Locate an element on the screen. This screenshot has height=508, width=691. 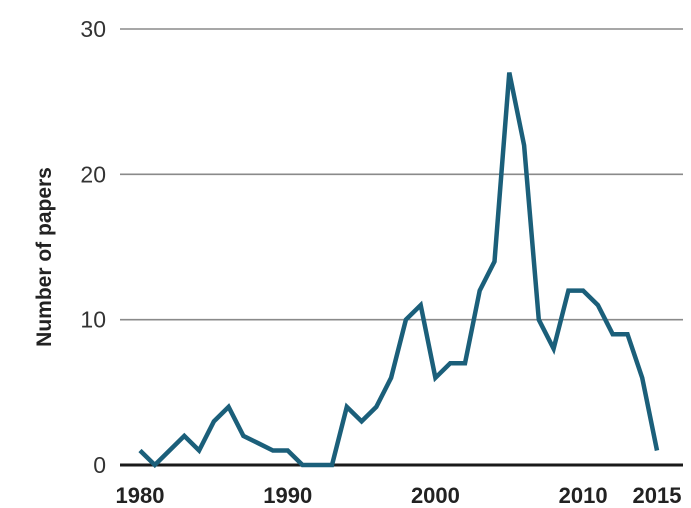
x-tick-label: 2015 is located at coordinates (657, 495).